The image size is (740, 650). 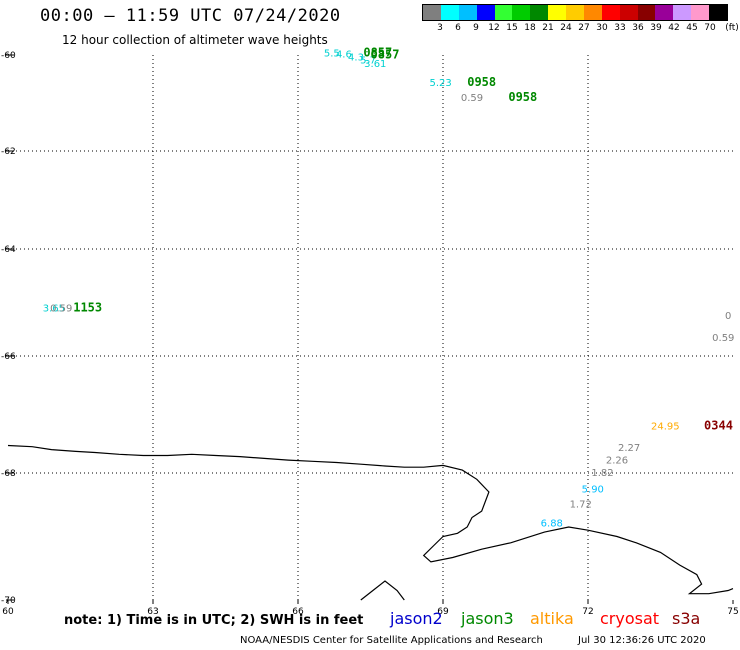 I want to click on satellite-s3a: s3a, so click(x=686, y=618).